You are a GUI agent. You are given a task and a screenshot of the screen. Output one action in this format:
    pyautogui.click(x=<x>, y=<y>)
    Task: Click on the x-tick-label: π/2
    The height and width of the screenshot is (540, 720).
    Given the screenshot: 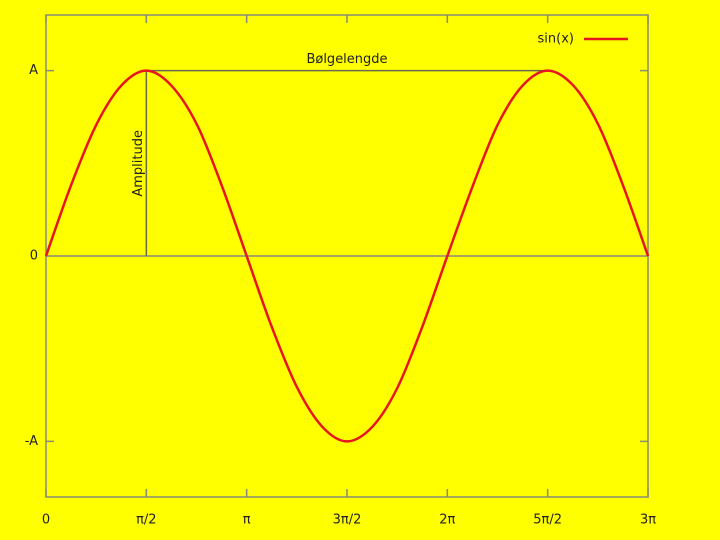 What is the action you would take?
    pyautogui.click(x=146, y=520)
    